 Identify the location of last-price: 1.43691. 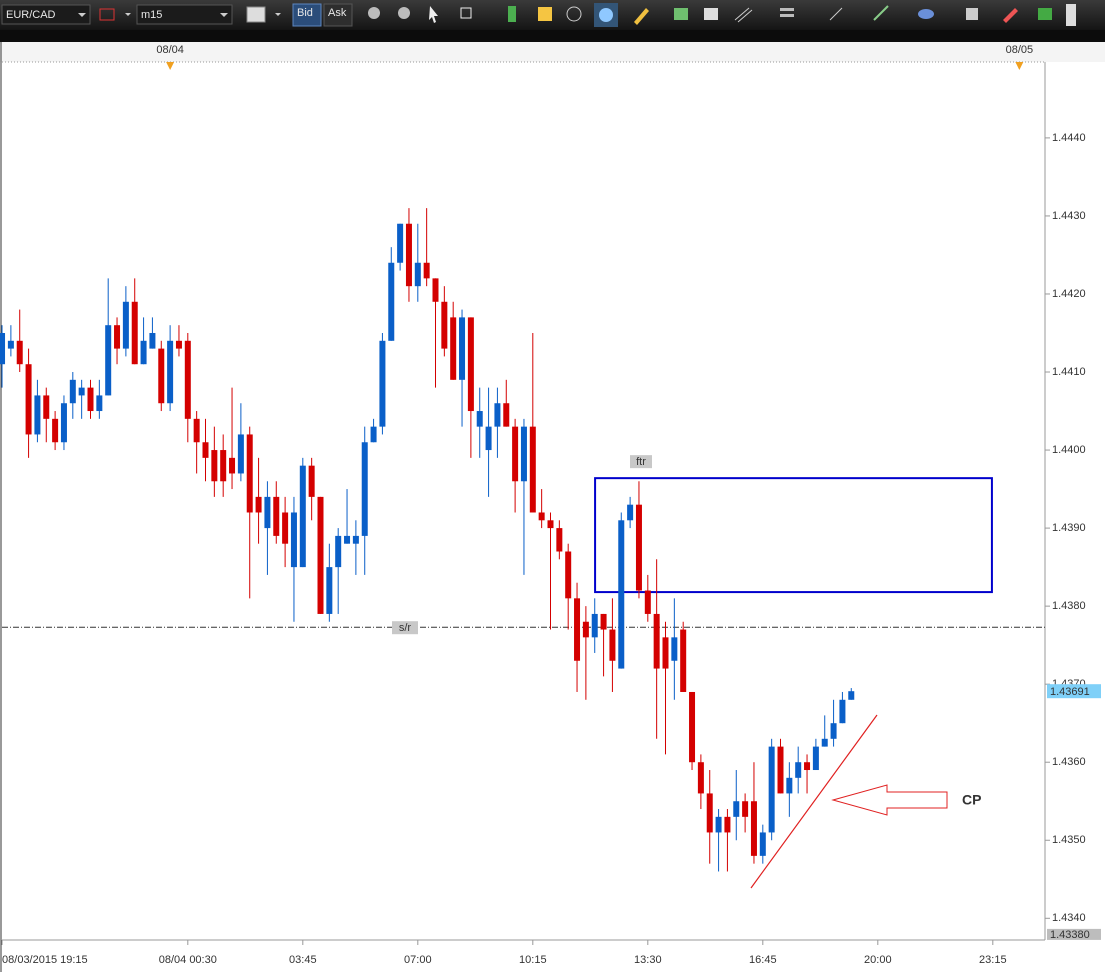
(1070, 692).